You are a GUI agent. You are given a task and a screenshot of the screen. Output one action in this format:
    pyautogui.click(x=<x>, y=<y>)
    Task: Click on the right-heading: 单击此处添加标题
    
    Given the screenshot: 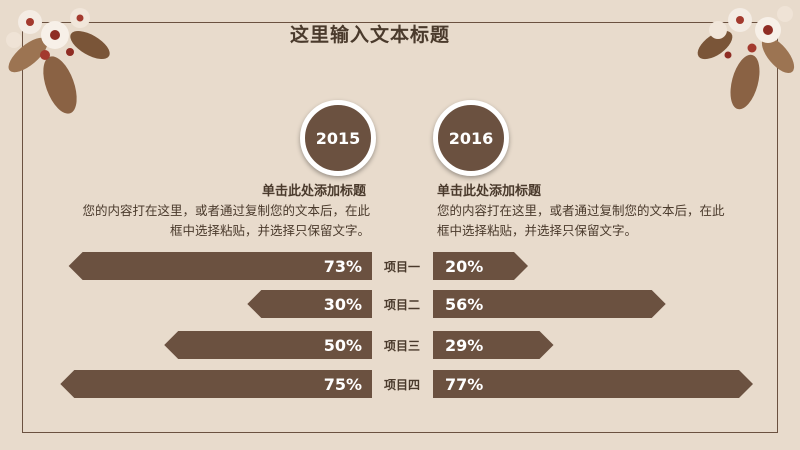 What is the action you would take?
    pyautogui.click(x=489, y=191)
    